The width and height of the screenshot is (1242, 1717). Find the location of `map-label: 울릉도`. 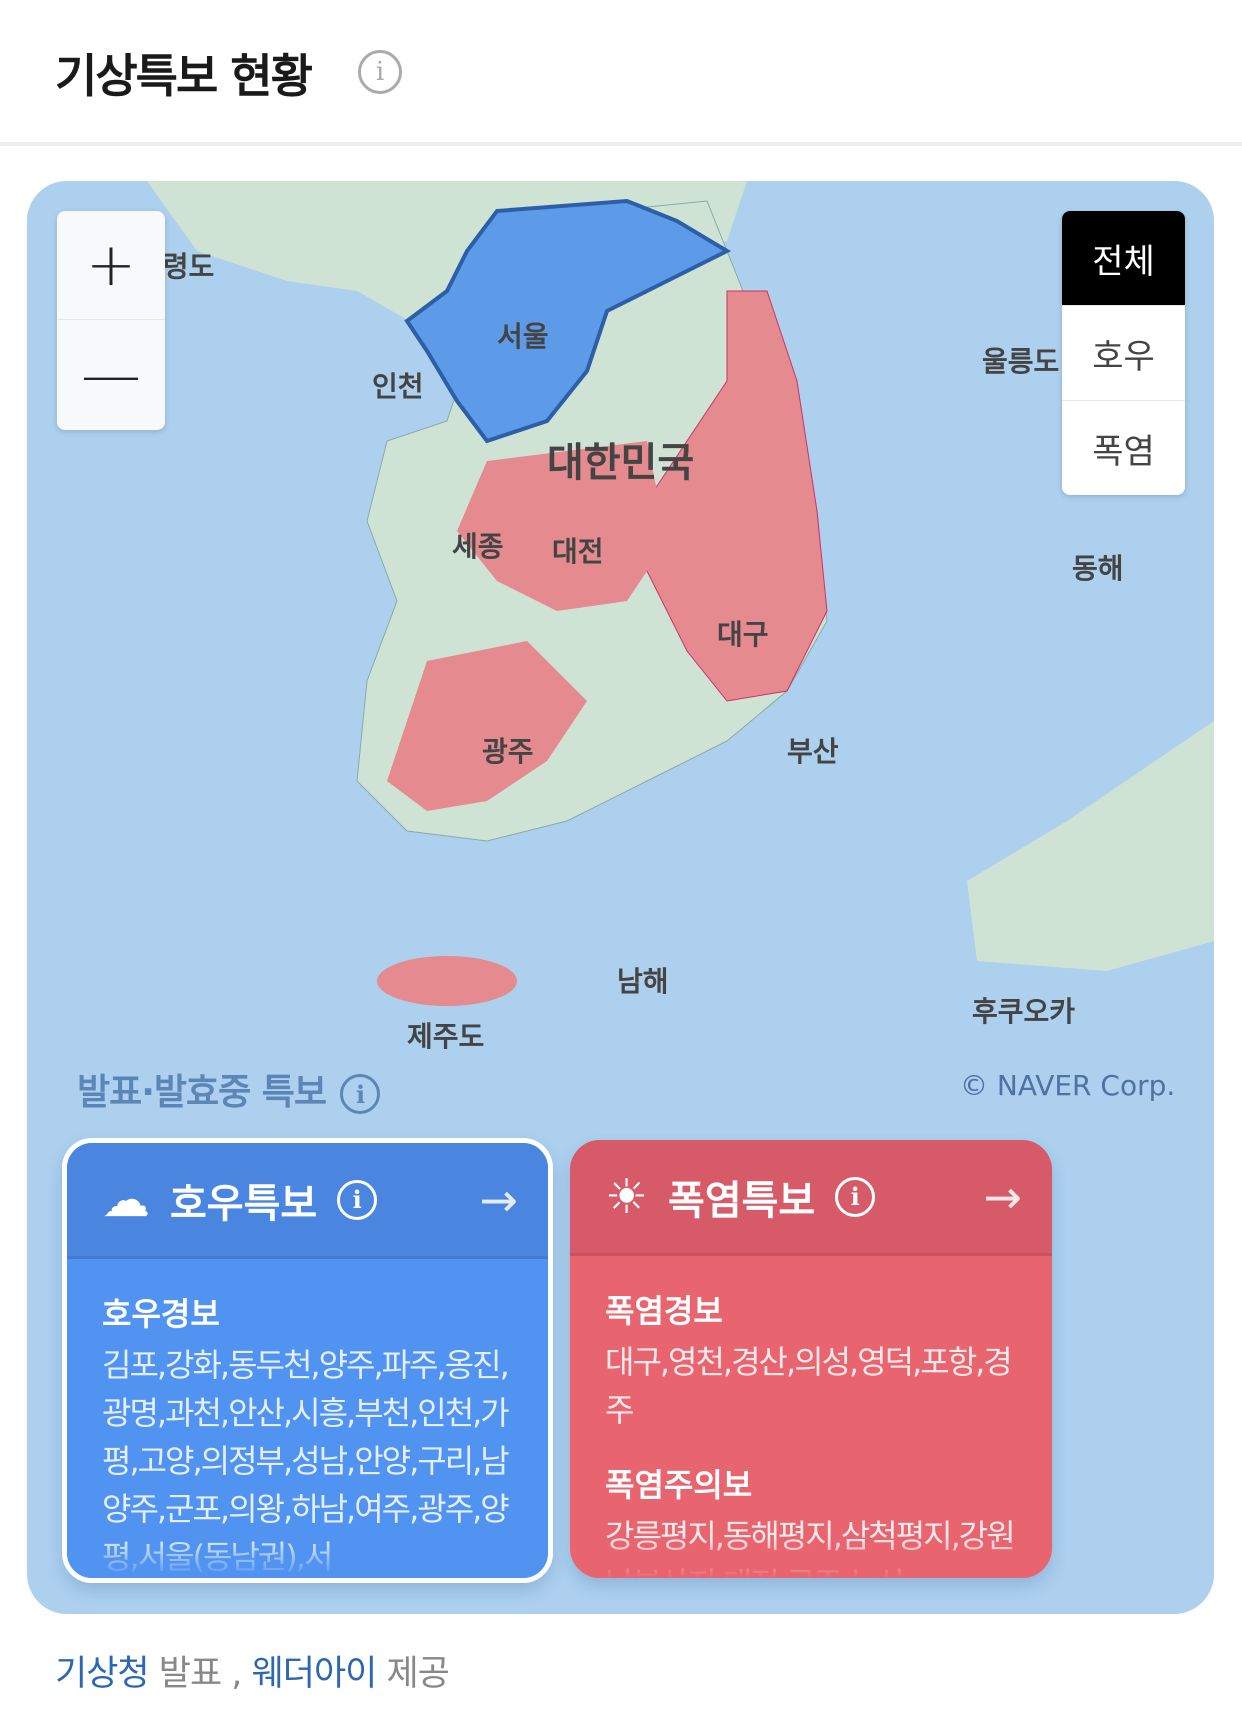

map-label: 울릉도 is located at coordinates (1020, 361).